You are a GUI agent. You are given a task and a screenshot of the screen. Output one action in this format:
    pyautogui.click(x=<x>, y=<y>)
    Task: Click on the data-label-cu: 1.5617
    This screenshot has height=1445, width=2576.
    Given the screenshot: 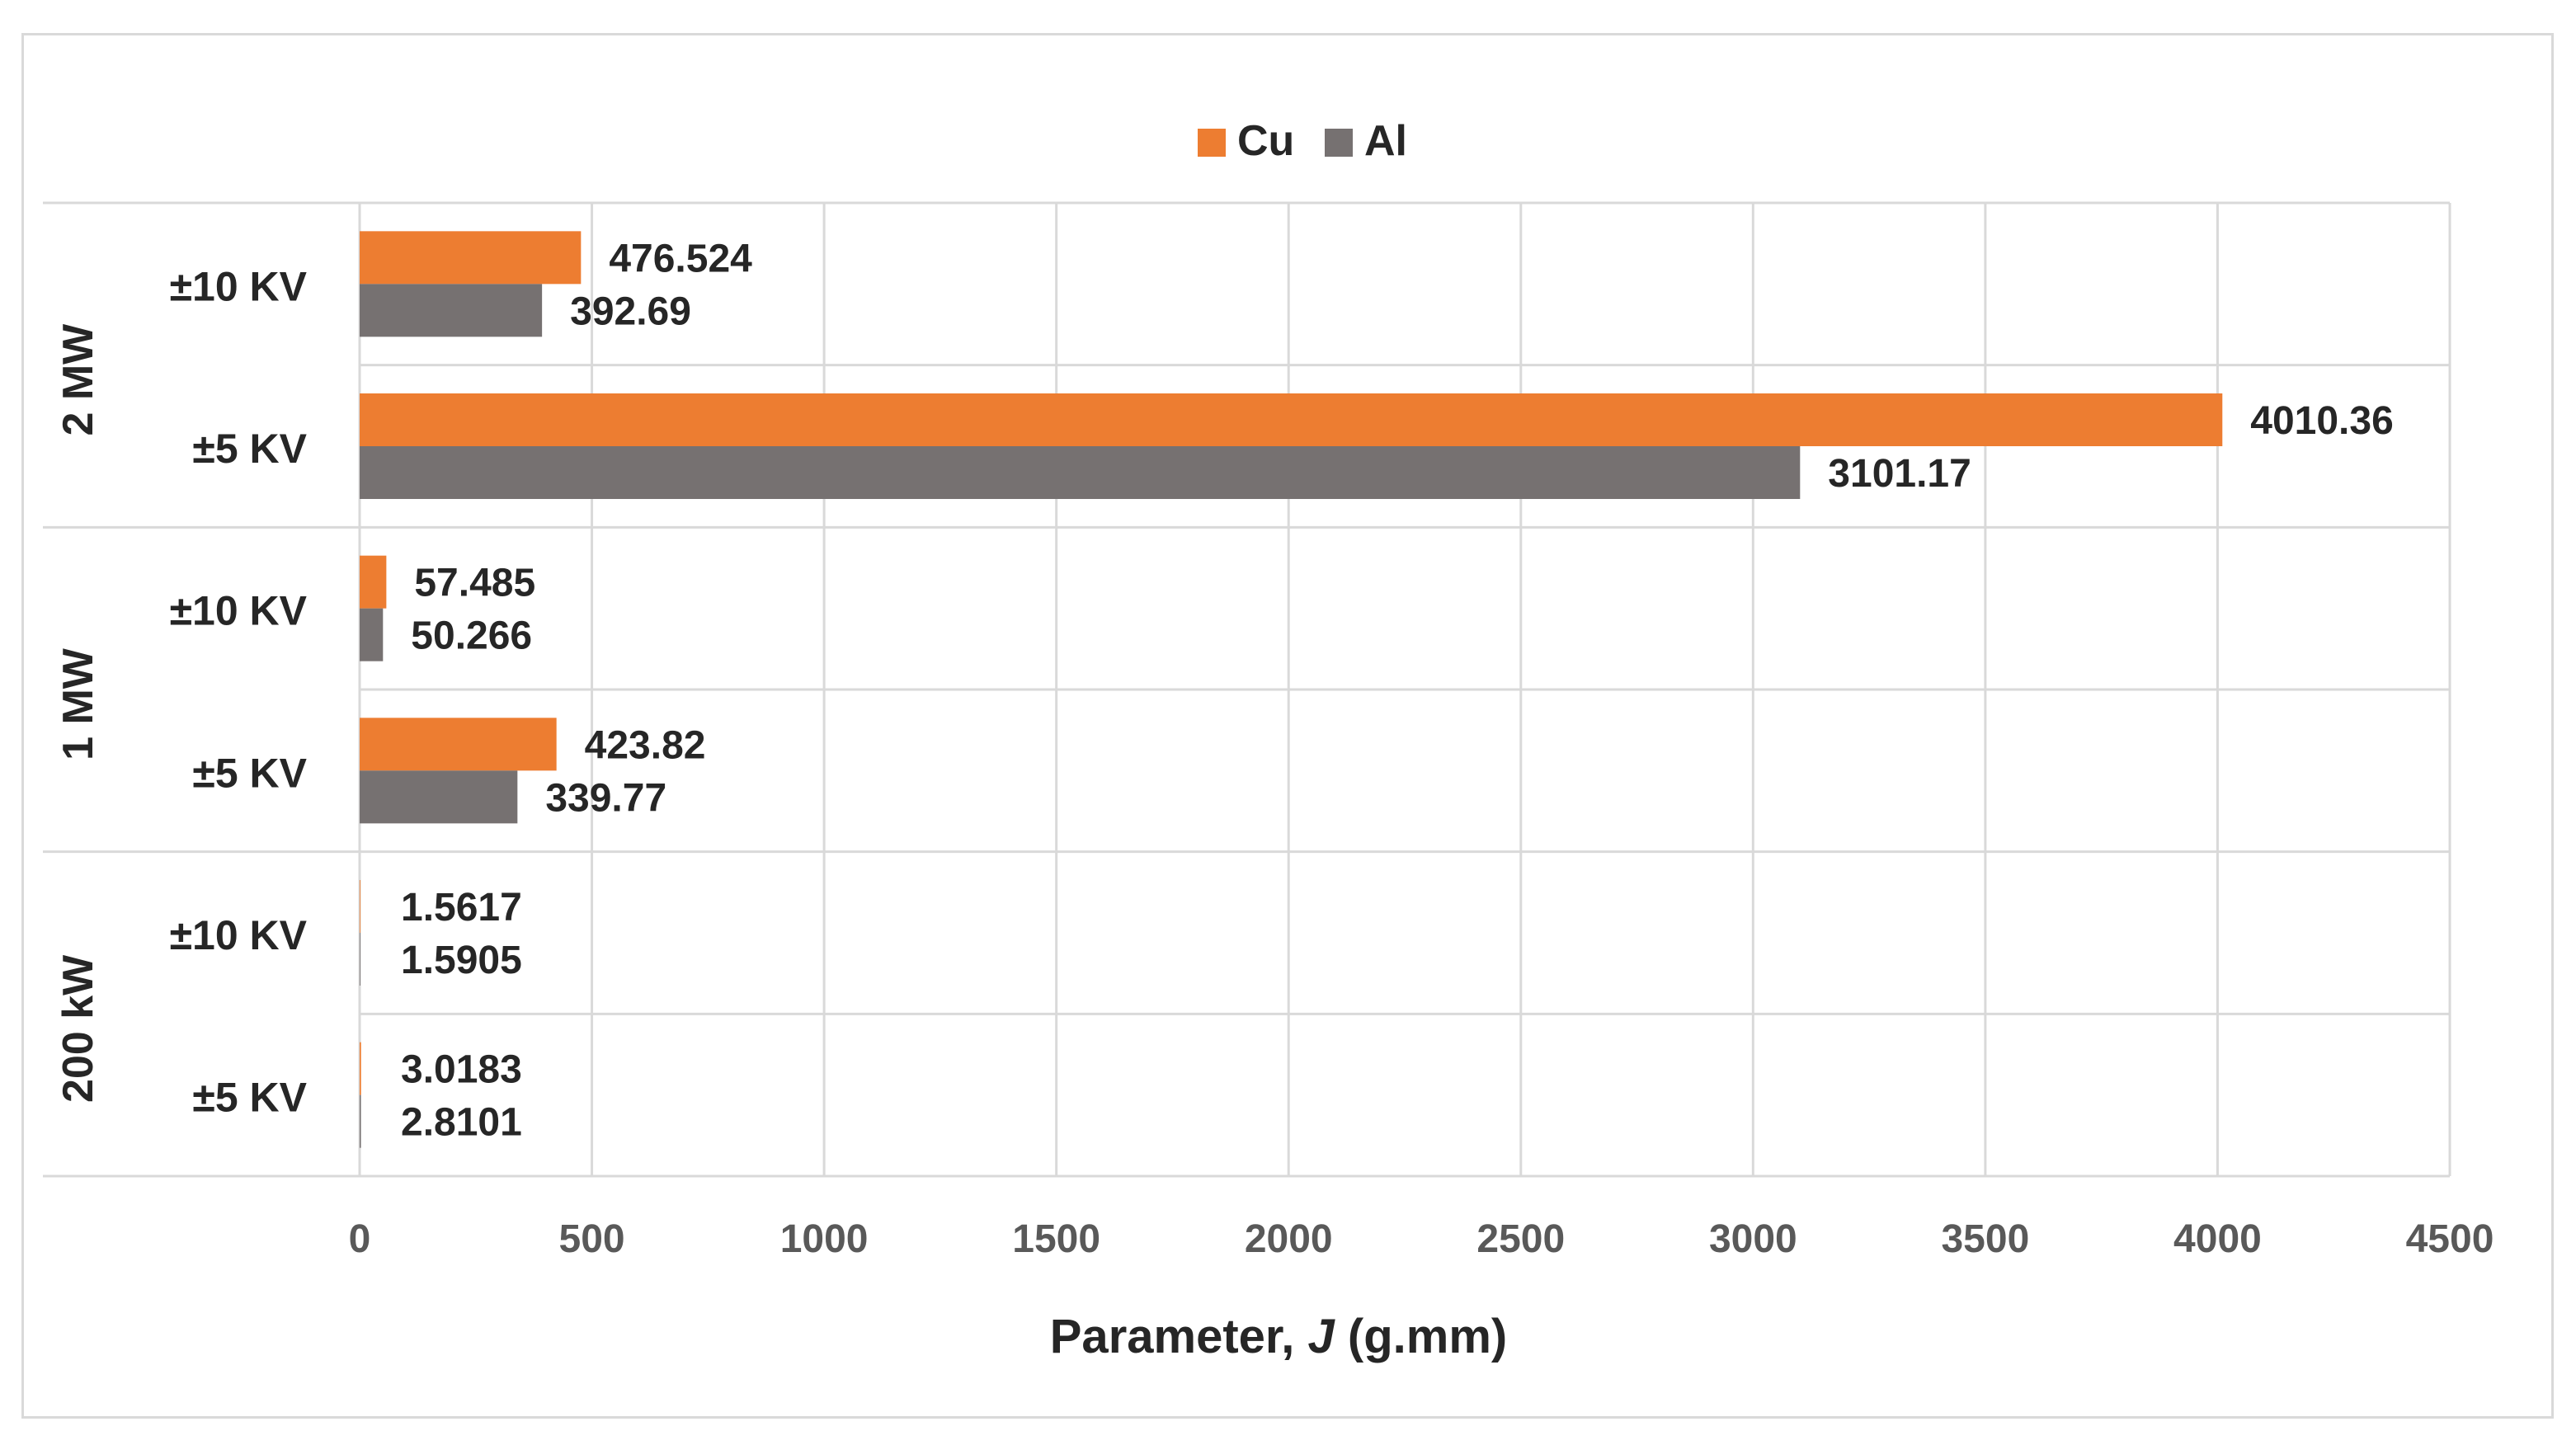 What is the action you would take?
    pyautogui.click(x=461, y=908)
    